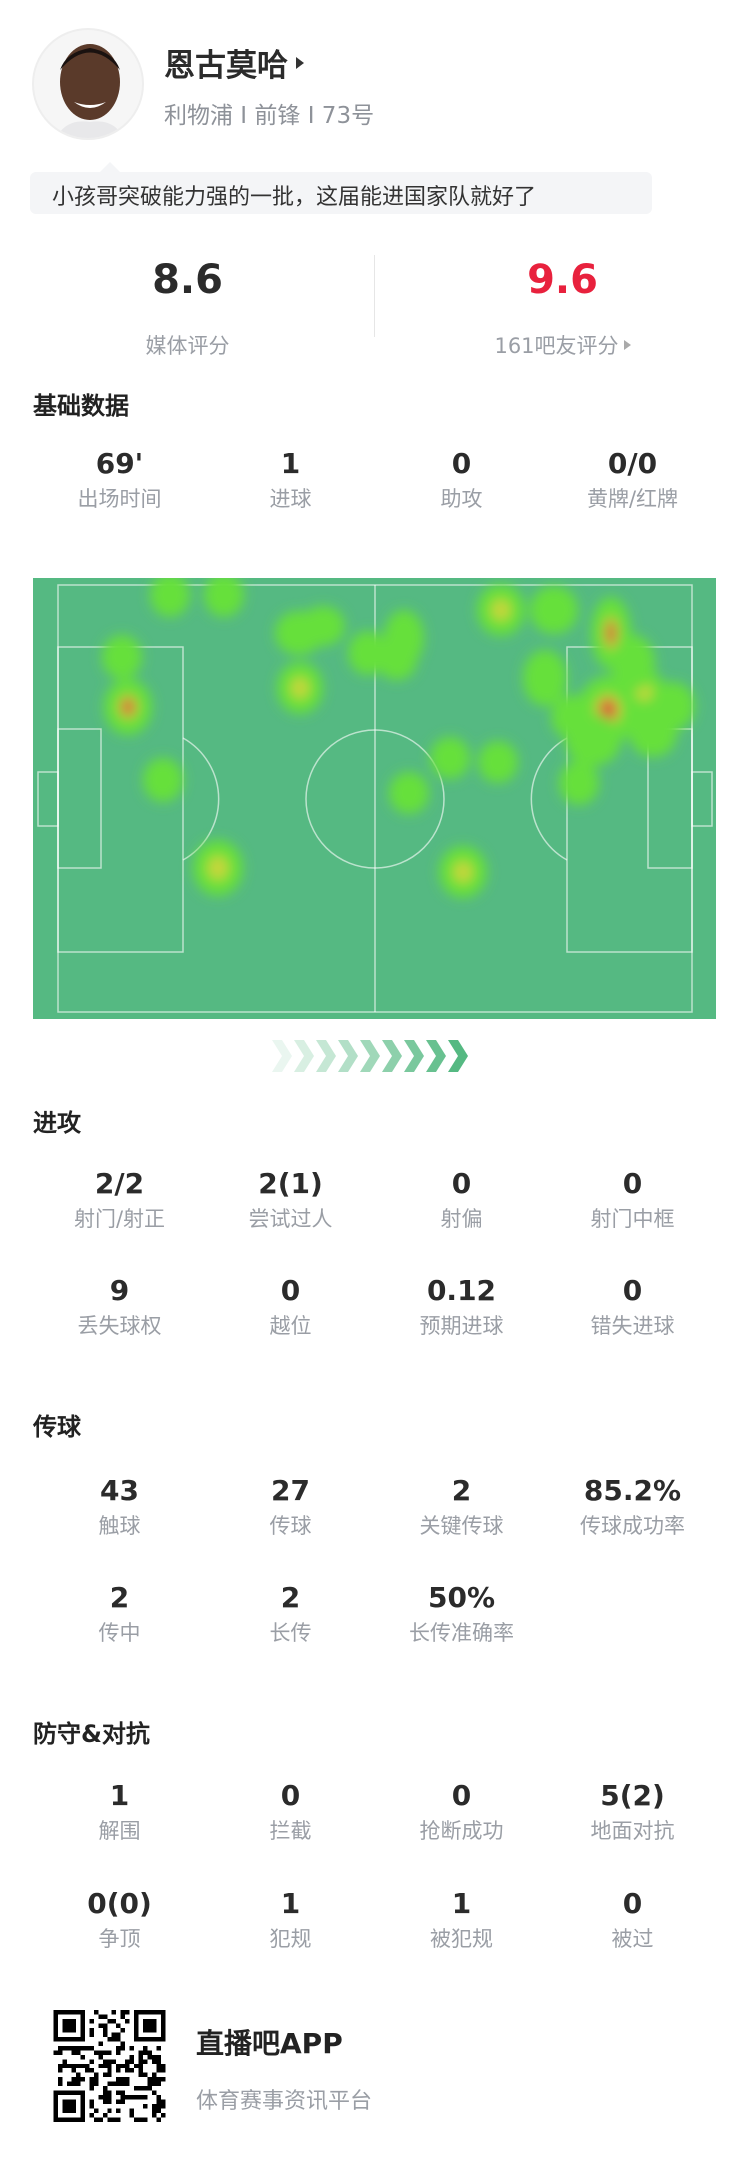 This screenshot has height=2161, width=750. I want to click on center-circle, so click(375, 799).